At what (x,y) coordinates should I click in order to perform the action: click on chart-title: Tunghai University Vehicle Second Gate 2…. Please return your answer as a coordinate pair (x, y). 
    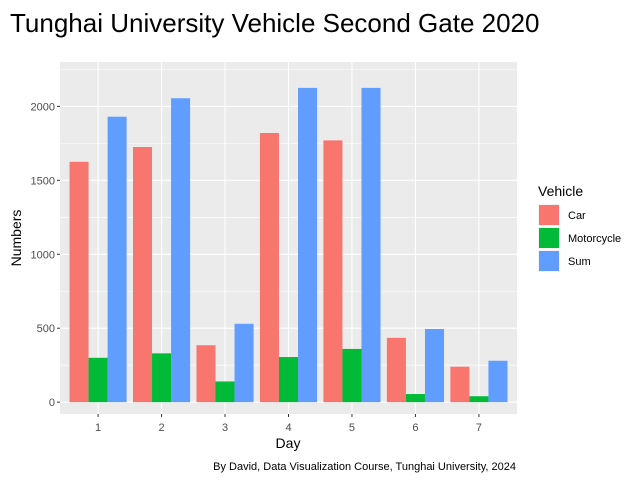
    Looking at the image, I should click on (274, 23).